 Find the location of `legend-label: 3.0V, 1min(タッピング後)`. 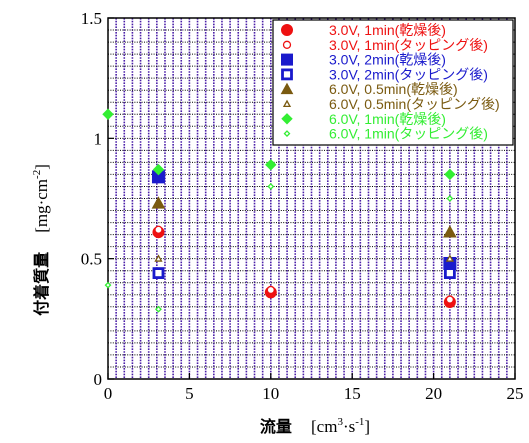

legend-label: 3.0V, 1min(タッピング後) is located at coordinates (408, 45).